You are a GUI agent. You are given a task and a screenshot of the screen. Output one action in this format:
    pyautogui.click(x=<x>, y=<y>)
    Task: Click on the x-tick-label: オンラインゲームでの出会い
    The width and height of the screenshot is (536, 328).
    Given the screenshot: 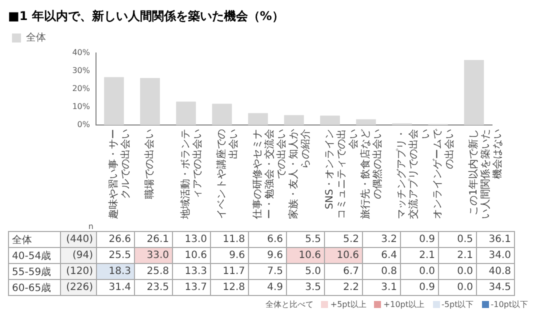 What is the action you would take?
    pyautogui.click(x=444, y=173)
    